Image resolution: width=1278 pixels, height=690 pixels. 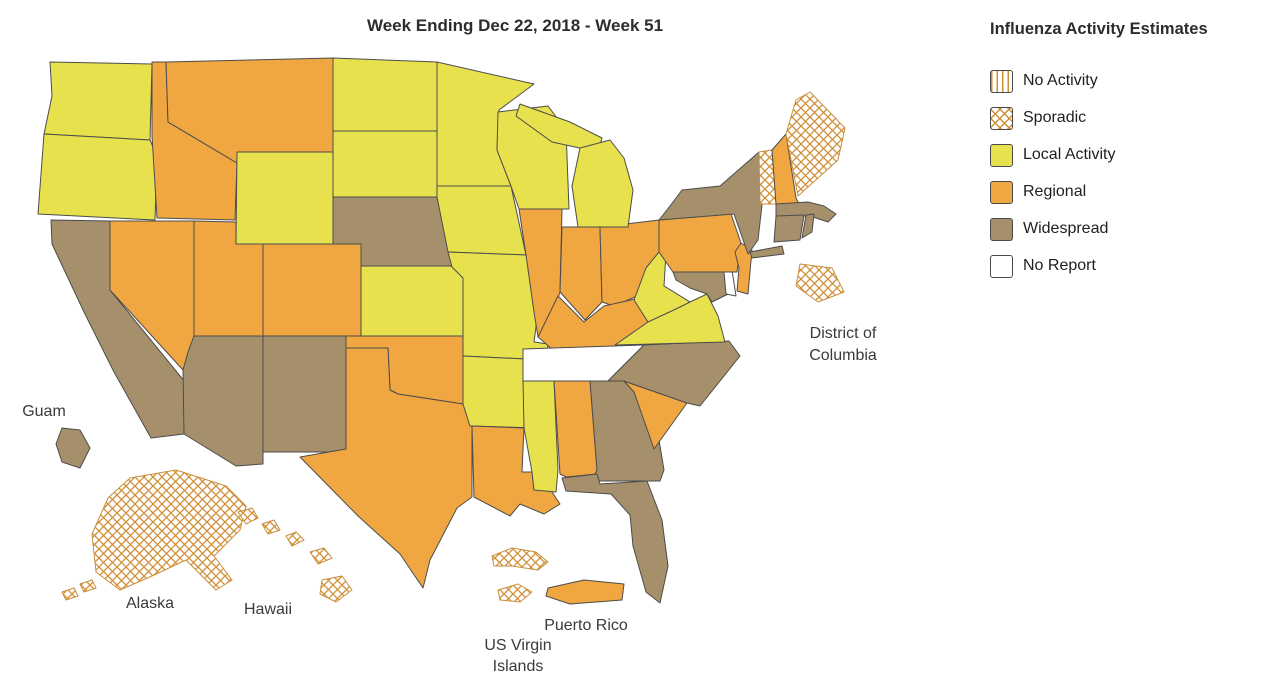 What do you see at coordinates (674, 373) in the screenshot?
I see `state-north-carolina` at bounding box center [674, 373].